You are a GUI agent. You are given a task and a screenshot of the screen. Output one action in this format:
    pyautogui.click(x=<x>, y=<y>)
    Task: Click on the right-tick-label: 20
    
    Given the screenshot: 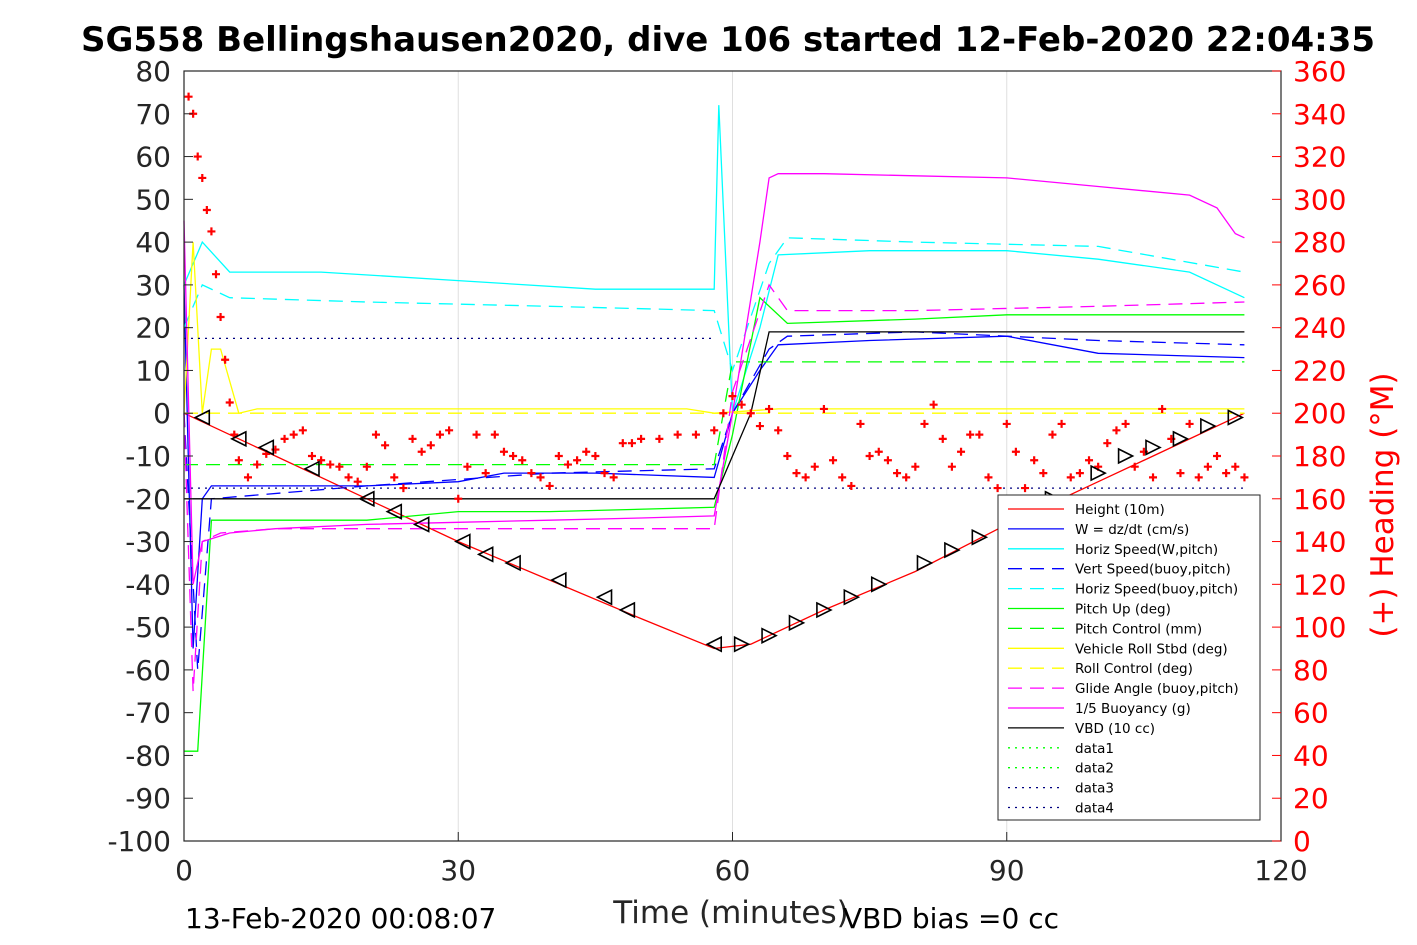 What is the action you would take?
    pyautogui.click(x=1311, y=798)
    